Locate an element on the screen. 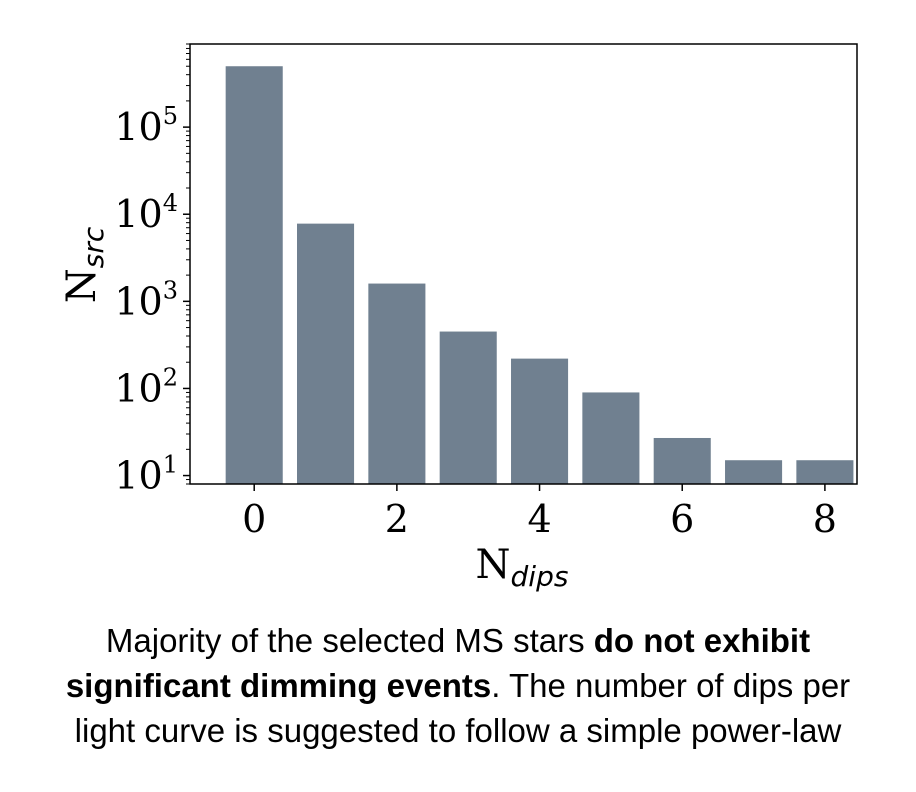  y-axis-label-sub: src is located at coordinates (93, 247).